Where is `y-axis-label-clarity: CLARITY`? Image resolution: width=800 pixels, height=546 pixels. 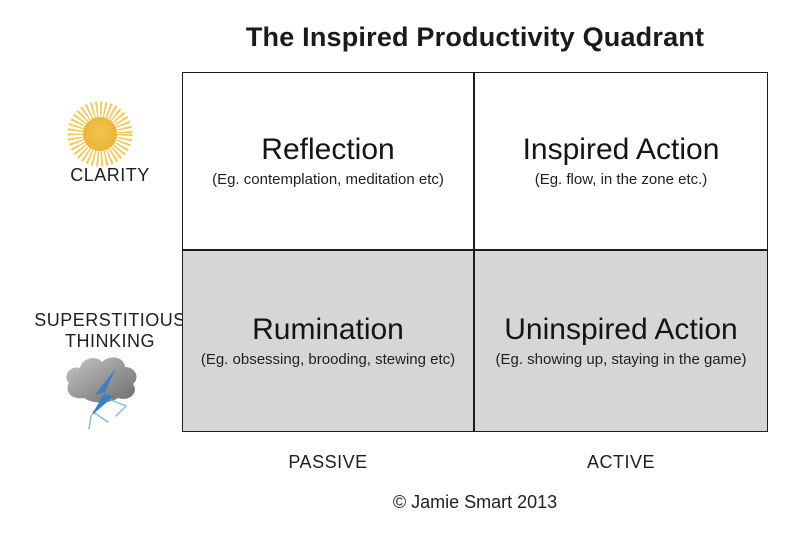 y-axis-label-clarity: CLARITY is located at coordinates (110, 175).